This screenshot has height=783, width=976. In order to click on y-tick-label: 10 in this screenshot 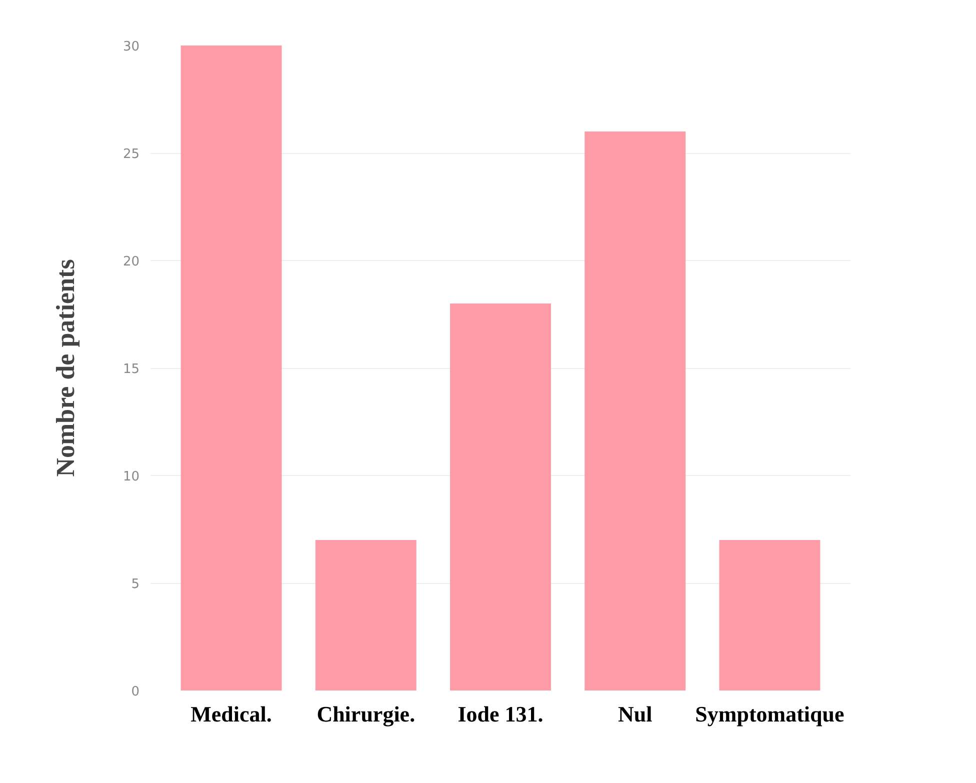, I will do `click(131, 477)`.